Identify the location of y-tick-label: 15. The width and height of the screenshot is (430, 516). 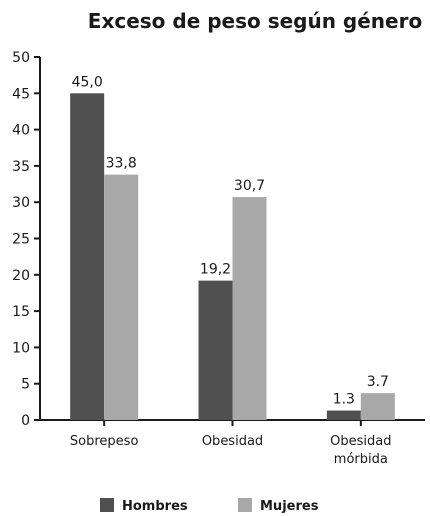
(21, 312).